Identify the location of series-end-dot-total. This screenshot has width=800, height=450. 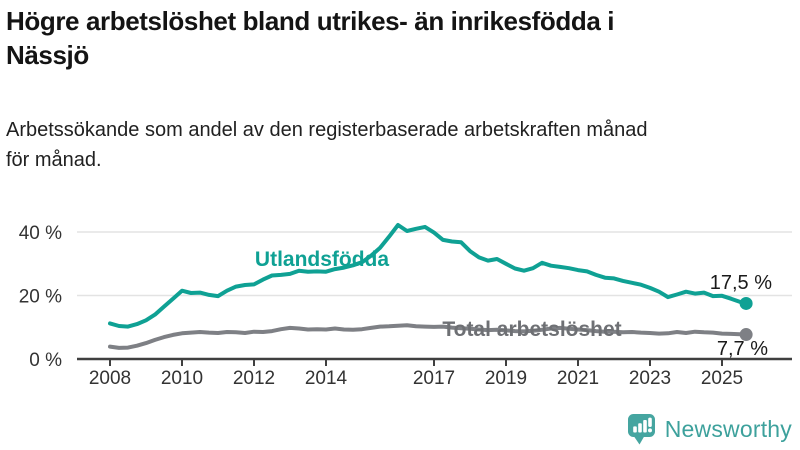
(746, 335).